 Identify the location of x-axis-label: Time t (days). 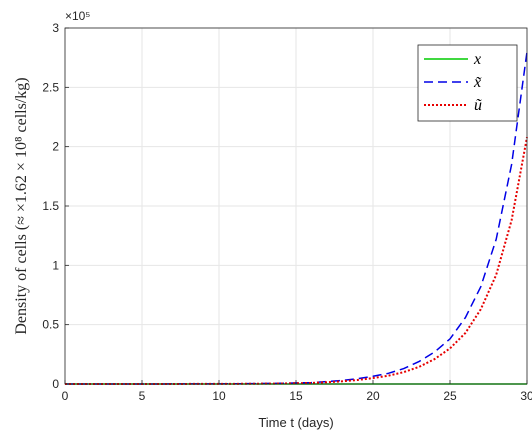
(295, 422).